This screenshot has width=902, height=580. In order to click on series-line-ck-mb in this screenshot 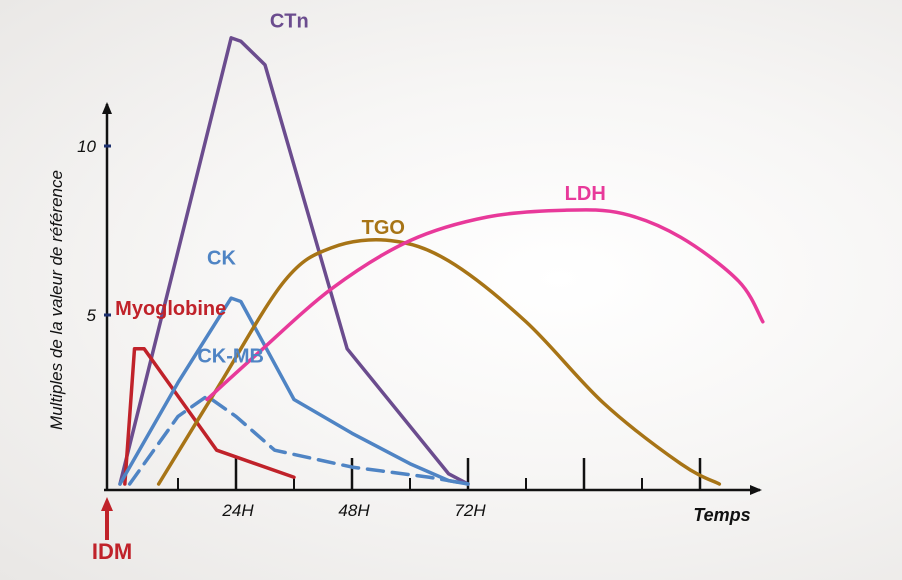, I will do `click(298, 440)`.